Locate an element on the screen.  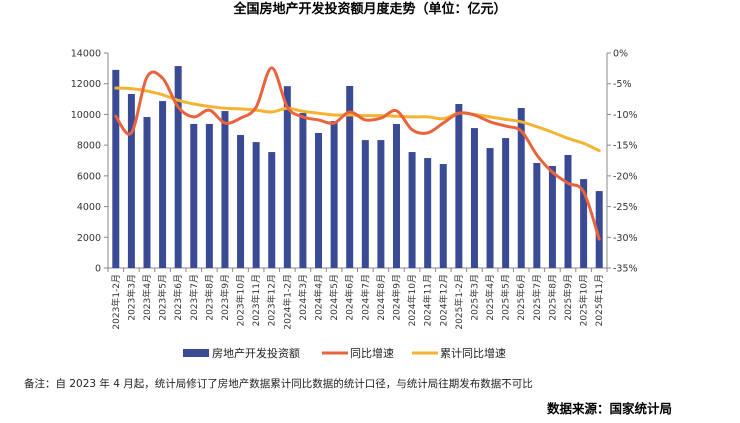
right-tick-label: -20% is located at coordinates (625, 176).